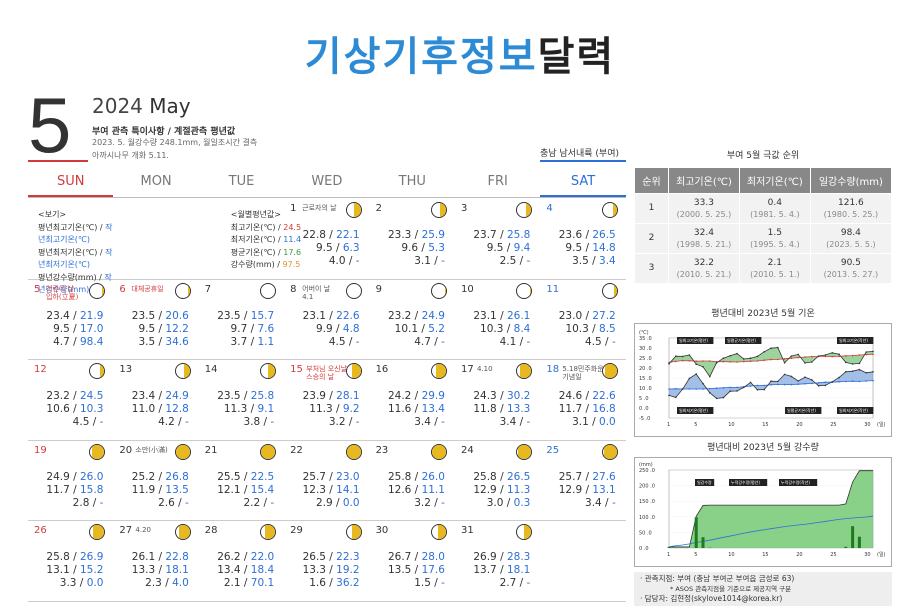 Image resolution: width=920 pixels, height=610 pixels. What do you see at coordinates (460, 57) in the screenshot?
I see `page-title: 기상기후정보달력` at bounding box center [460, 57].